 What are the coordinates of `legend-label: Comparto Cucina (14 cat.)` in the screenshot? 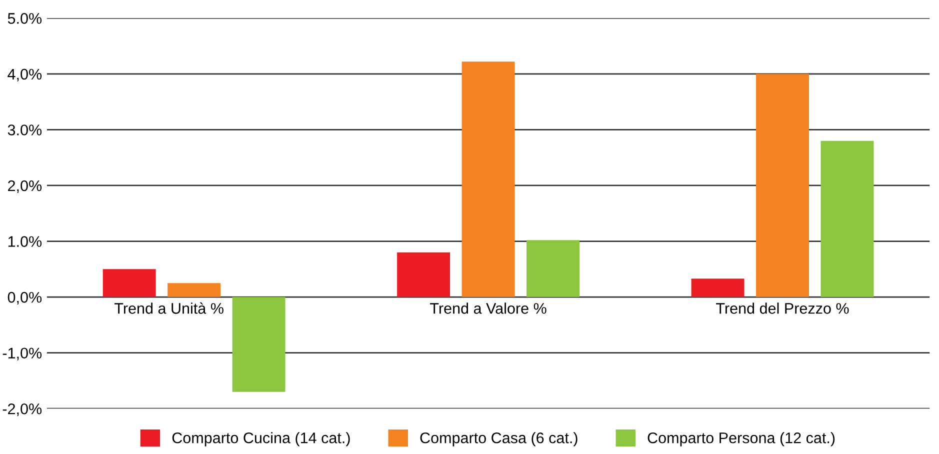 It's located at (261, 439).